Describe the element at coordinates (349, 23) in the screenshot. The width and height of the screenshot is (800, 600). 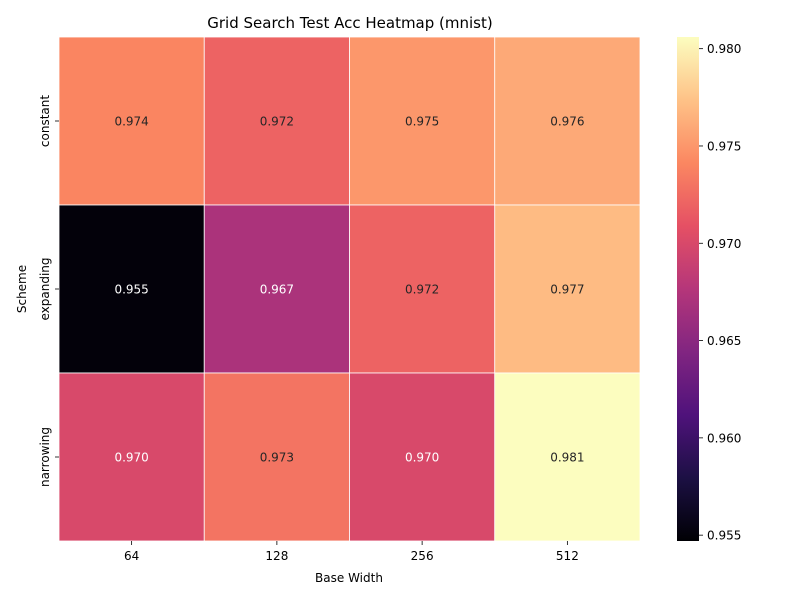
I see `chart-title: Grid Search Test Acc Heatmap (mnist)` at that location.